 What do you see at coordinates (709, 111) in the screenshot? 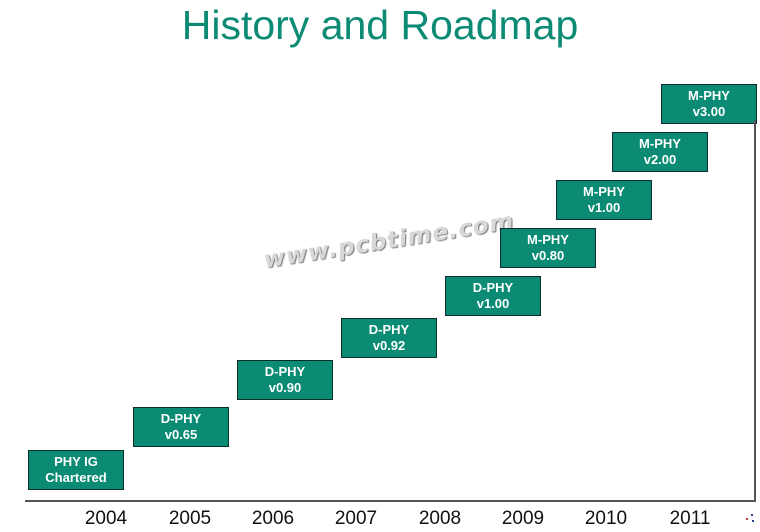
I see `milestone-line2: v3.00` at bounding box center [709, 111].